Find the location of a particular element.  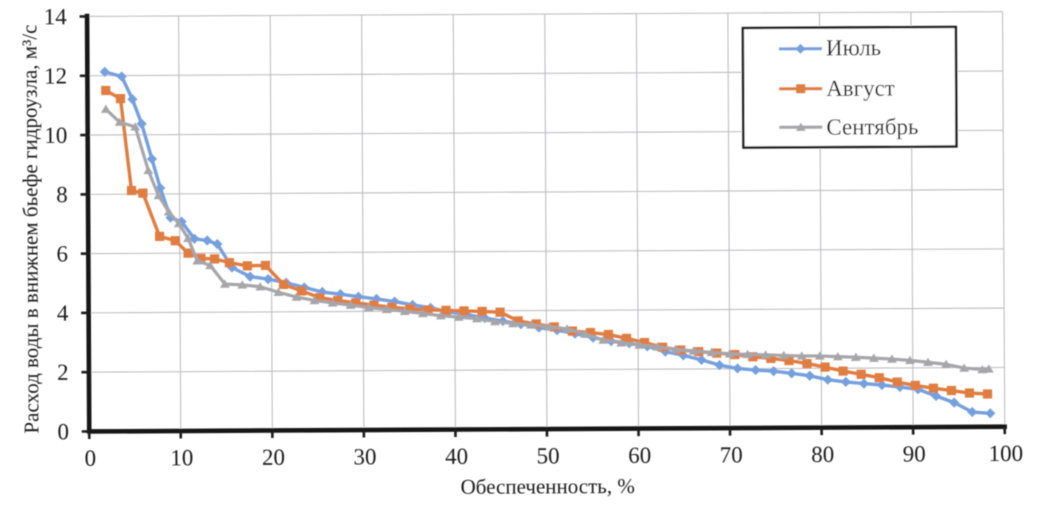

svg-text: Июль is located at coordinates (853, 47).